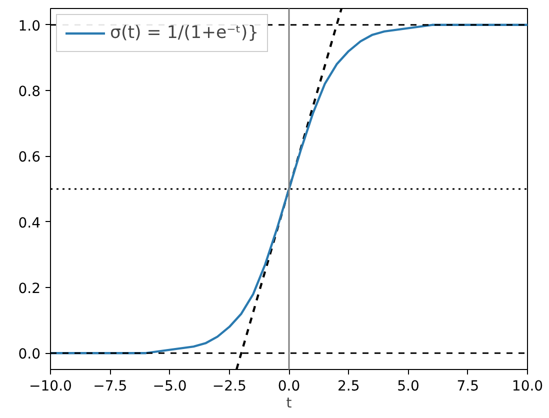 This screenshot has height=418, width=549. What do you see at coordinates (408, 386) in the screenshot?
I see `x-tick-label: 5.0` at bounding box center [408, 386].